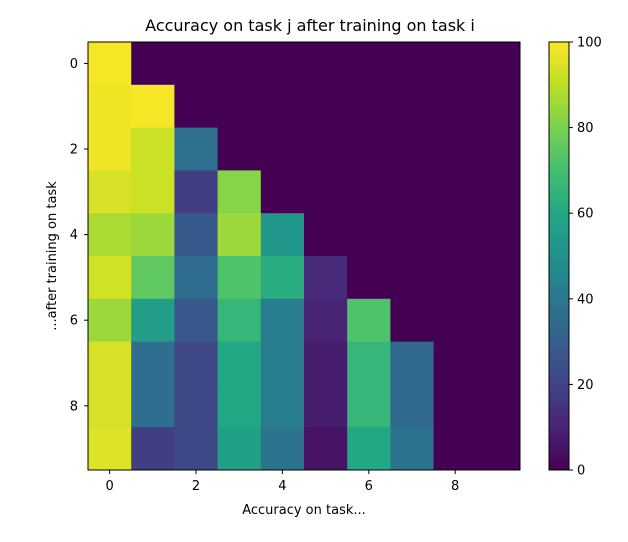  Describe the element at coordinates (282, 278) in the screenshot. I see `heatmap-cell-r5-c4` at that location.